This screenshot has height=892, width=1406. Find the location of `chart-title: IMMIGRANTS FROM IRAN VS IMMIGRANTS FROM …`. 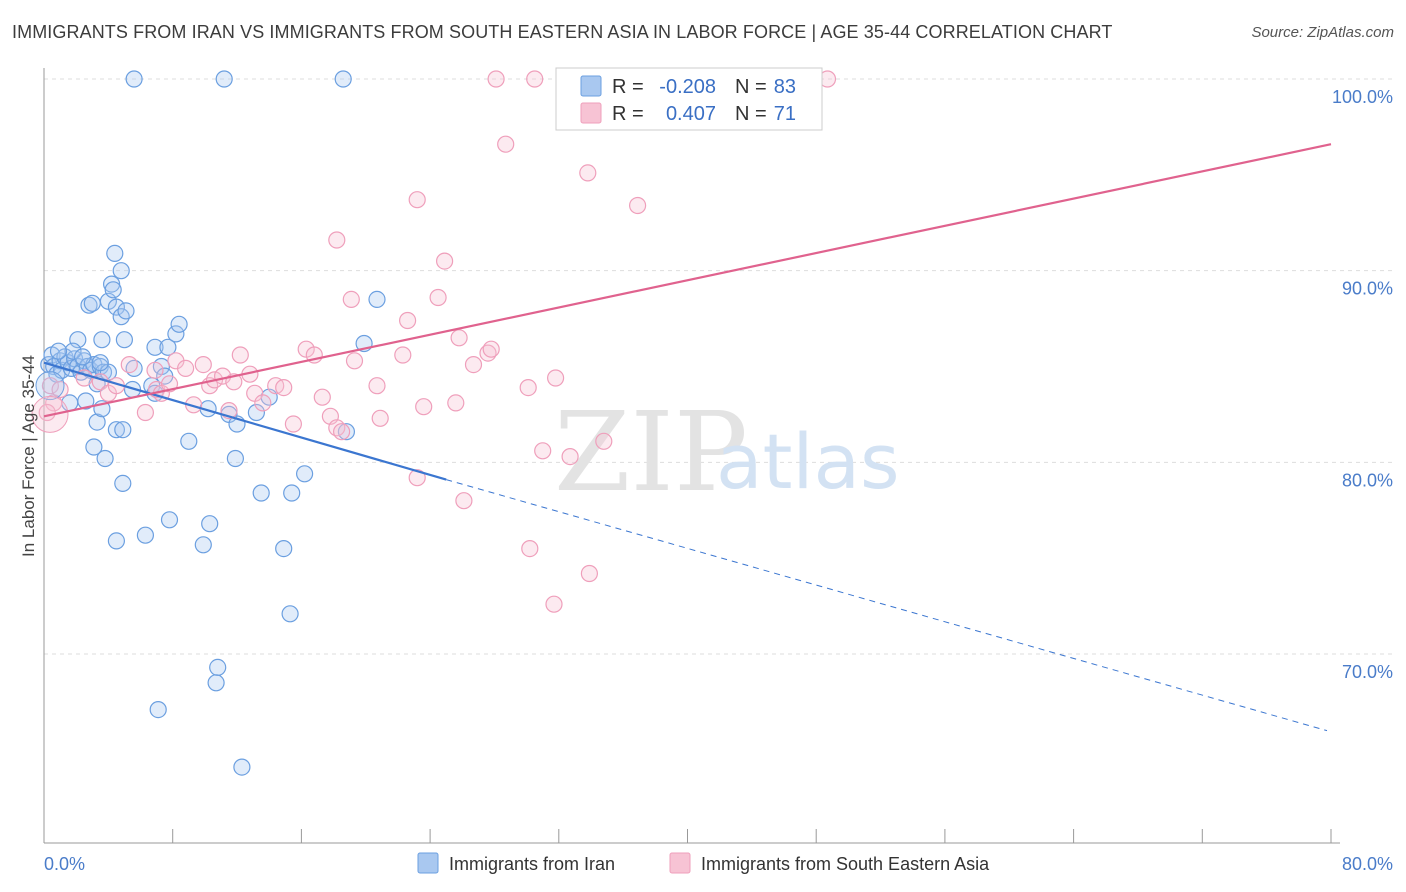

chart-title: IMMIGRANTS FROM IRAN VS IMMIGRANTS FROM … is located at coordinates (562, 32).